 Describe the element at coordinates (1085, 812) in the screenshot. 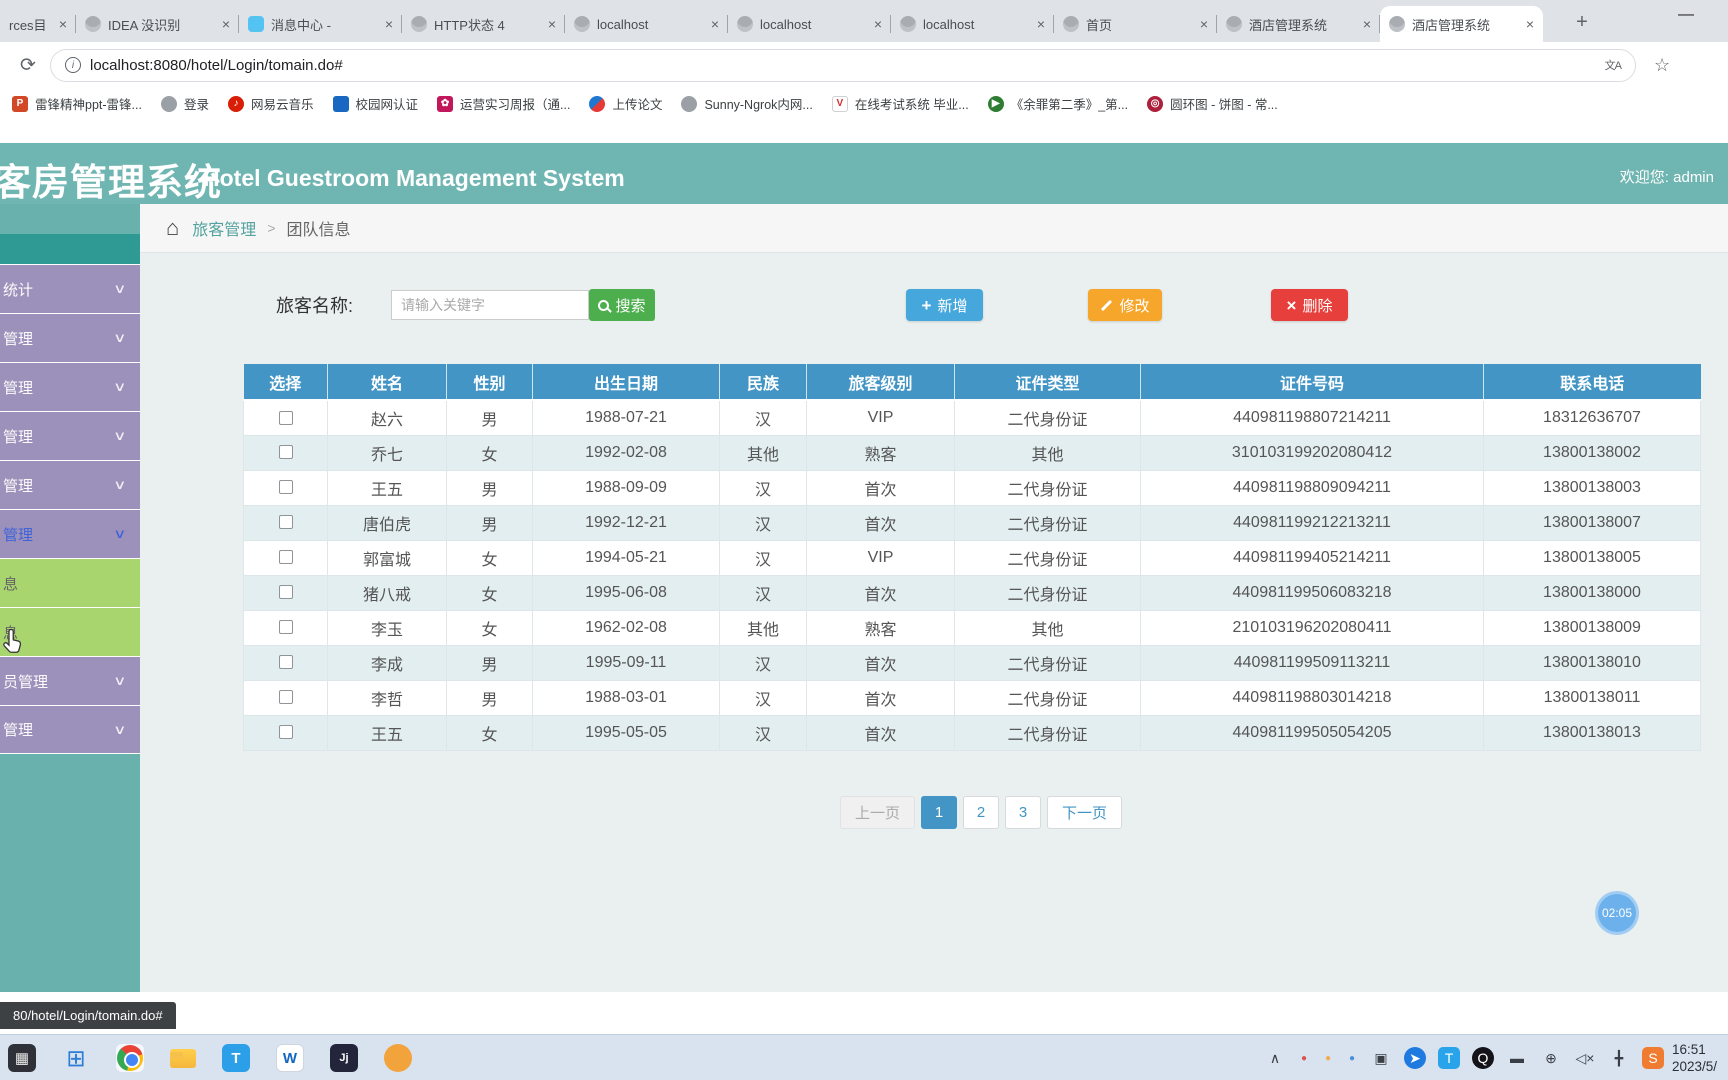

I see `pagination-button: 下一页` at that location.